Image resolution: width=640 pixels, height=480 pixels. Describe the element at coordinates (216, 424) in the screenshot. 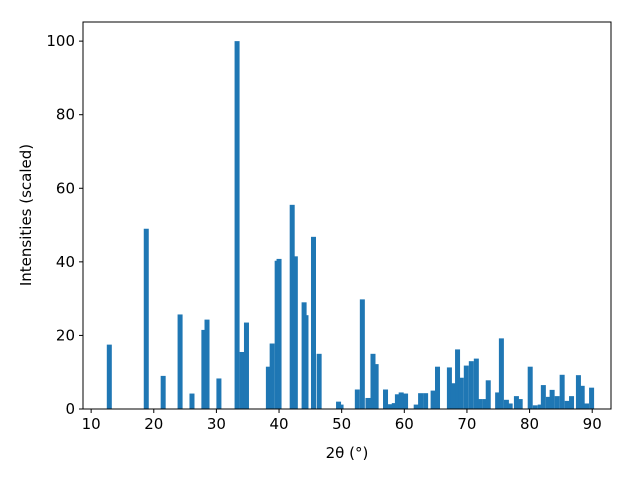

I see `x-tick-label: 30` at that location.